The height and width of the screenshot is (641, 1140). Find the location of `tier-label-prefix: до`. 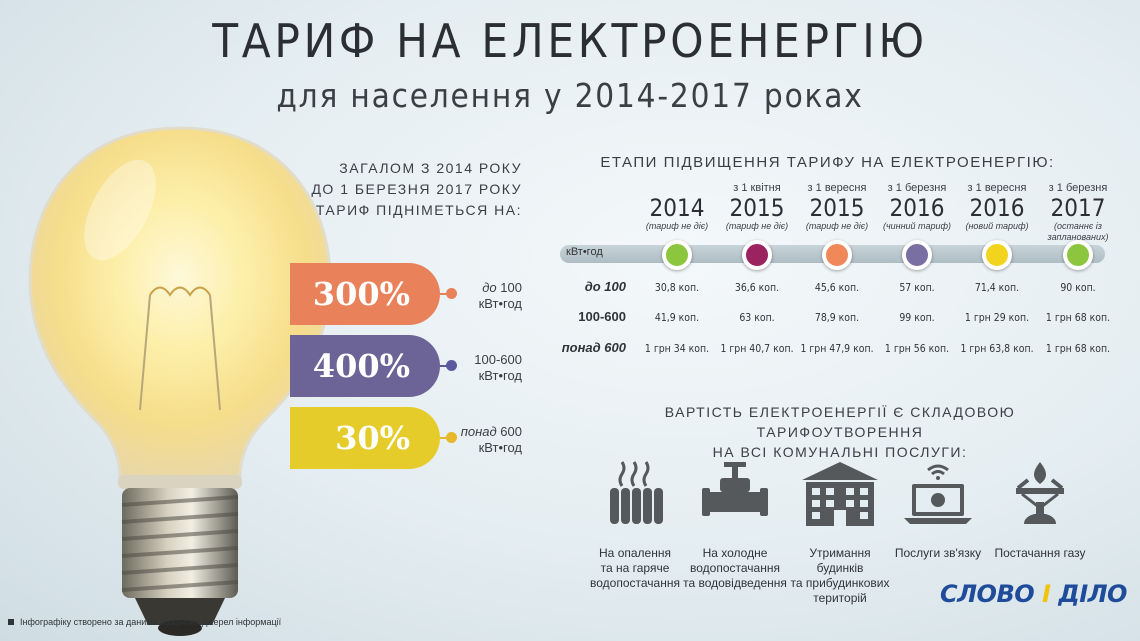

tier-label-prefix: до is located at coordinates (489, 287).